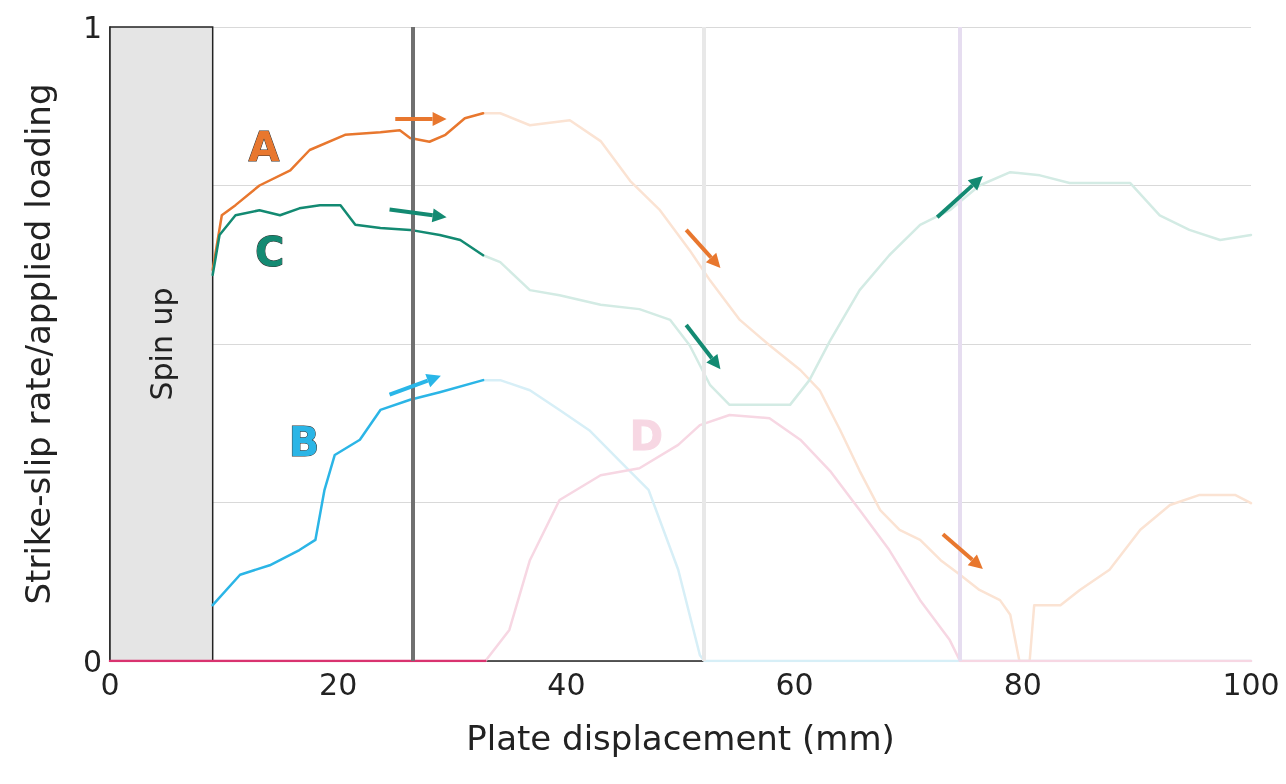 This screenshot has height=784, width=1286. I want to click on y-axis-title: Strike-slip rate/applied loading, so click(38, 344).